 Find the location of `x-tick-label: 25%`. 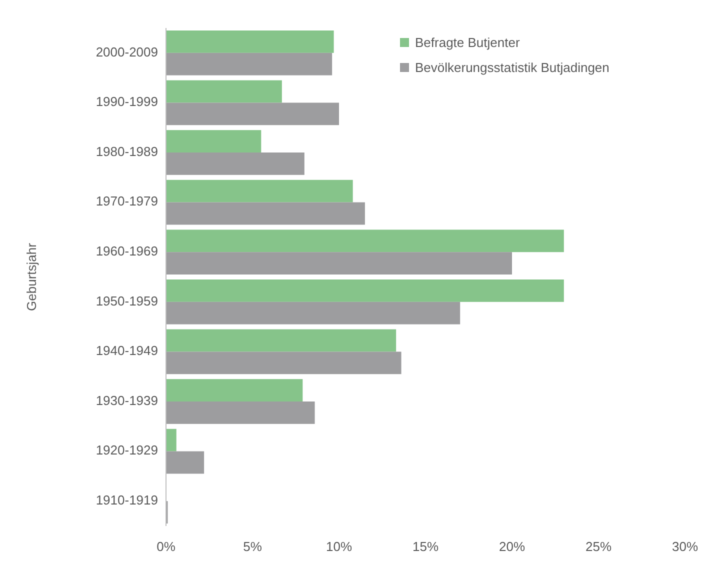

x-tick-label: 25% is located at coordinates (598, 546).